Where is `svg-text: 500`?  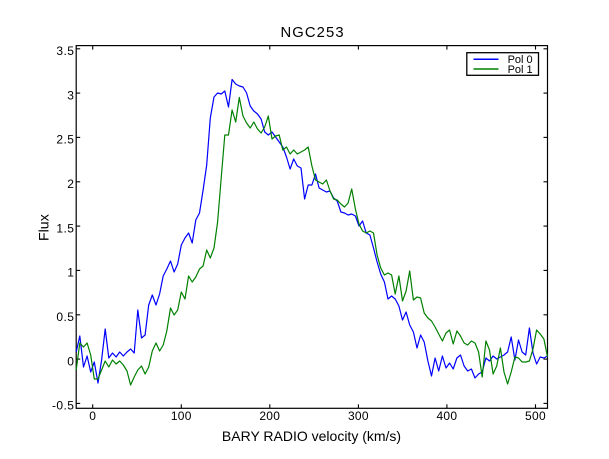
svg-text: 500 is located at coordinates (535, 416).